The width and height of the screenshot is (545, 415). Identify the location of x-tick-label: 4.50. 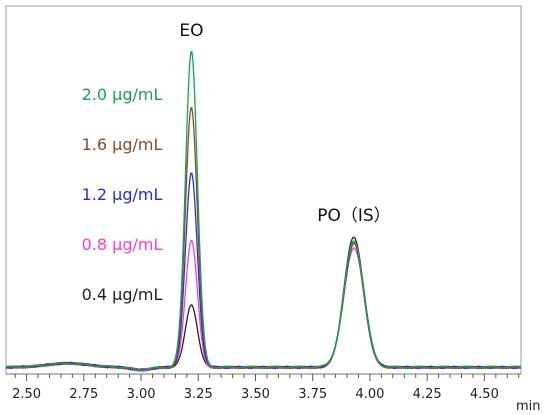
(484, 394).